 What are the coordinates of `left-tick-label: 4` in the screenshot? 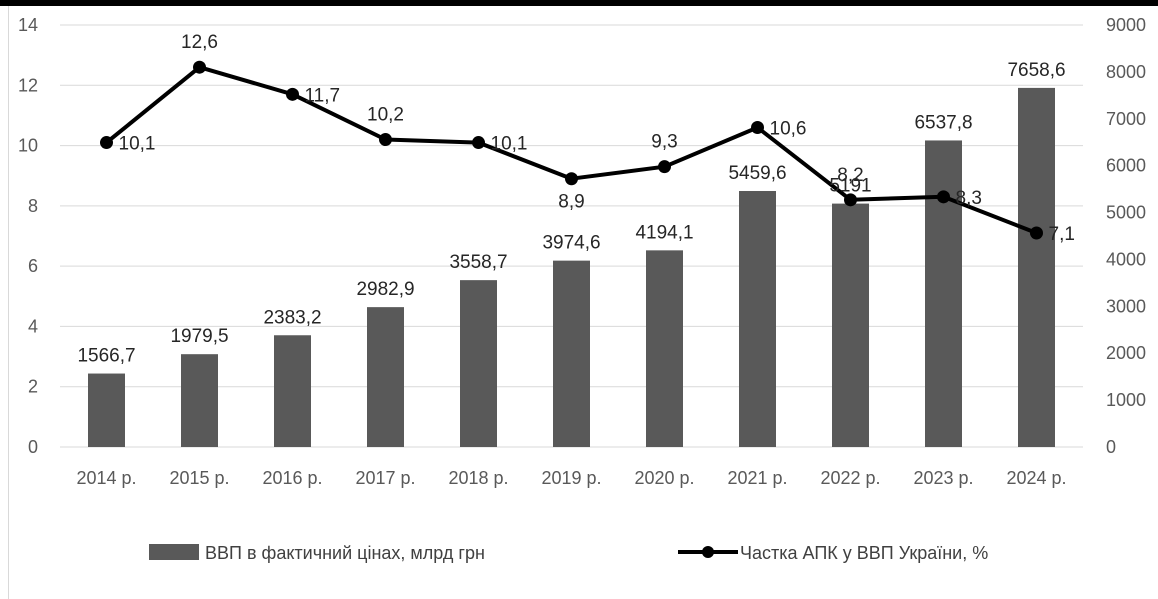 It's located at (33, 326).